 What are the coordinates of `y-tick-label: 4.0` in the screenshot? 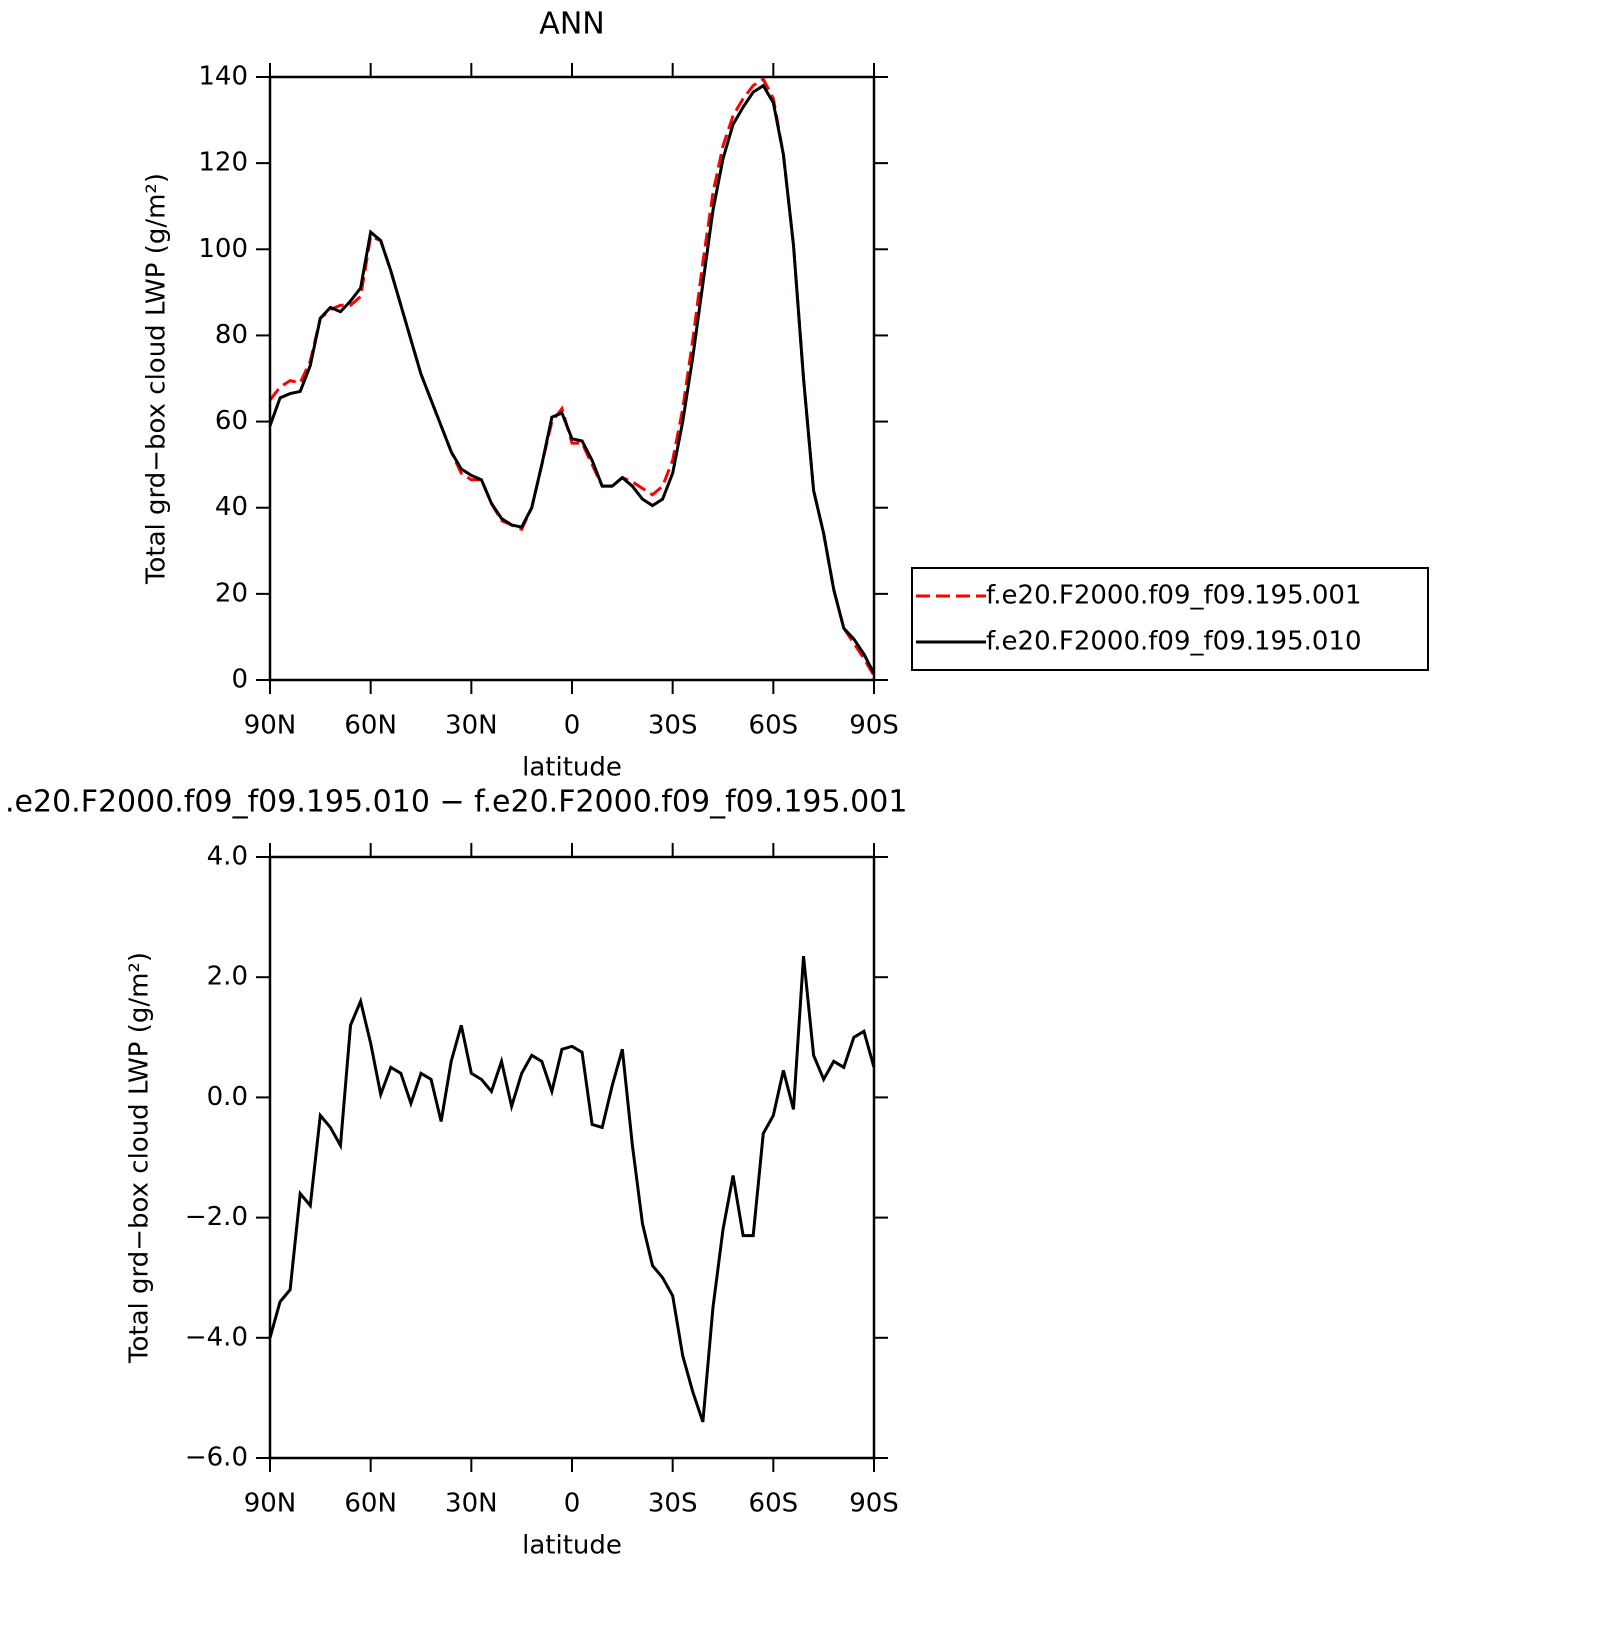 It's located at (227, 857).